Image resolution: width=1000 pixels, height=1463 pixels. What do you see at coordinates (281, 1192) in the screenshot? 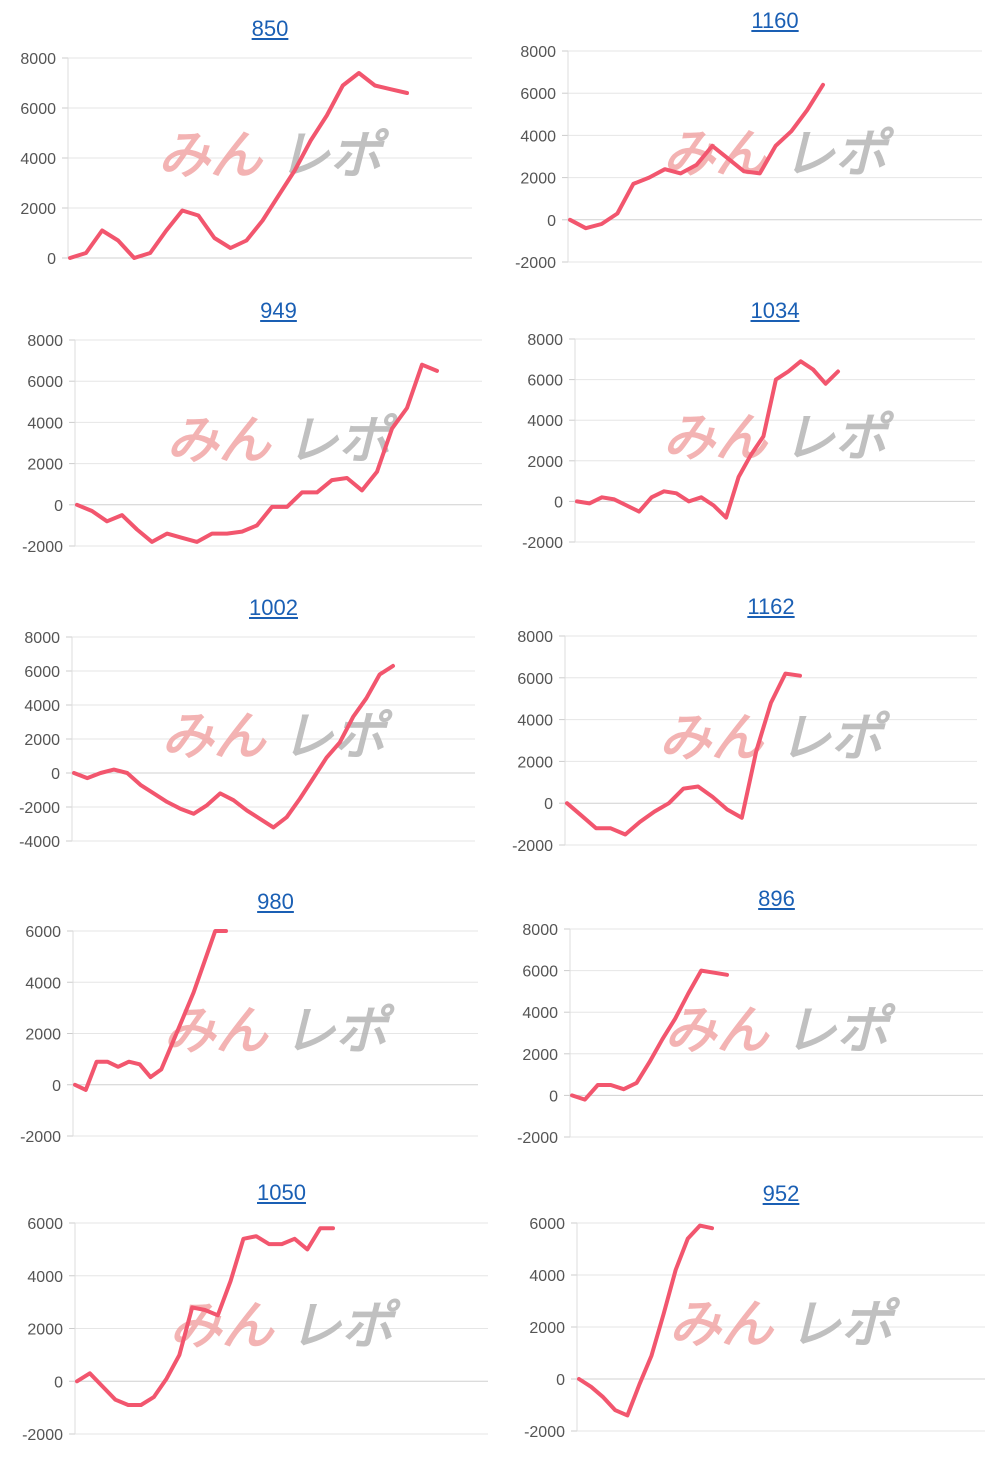
I see `chart-title-link: 1050` at bounding box center [281, 1192].